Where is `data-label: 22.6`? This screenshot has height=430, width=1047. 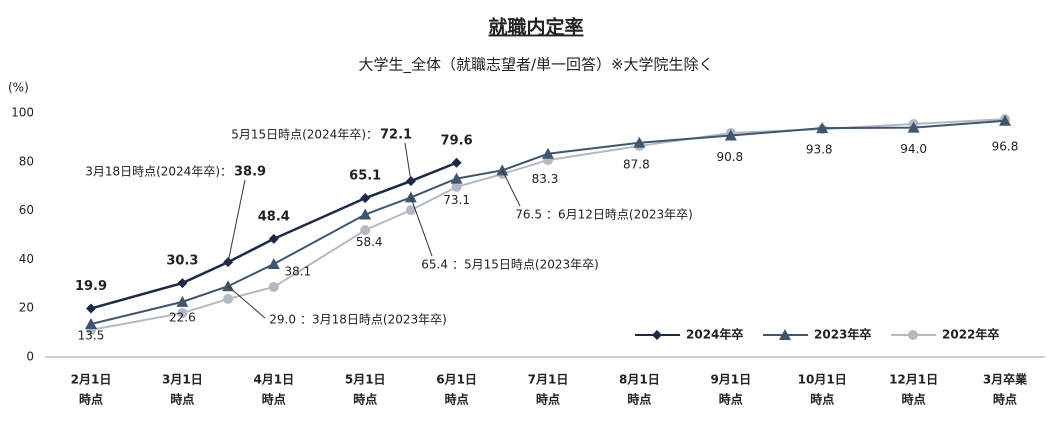 data-label: 22.6 is located at coordinates (182, 317).